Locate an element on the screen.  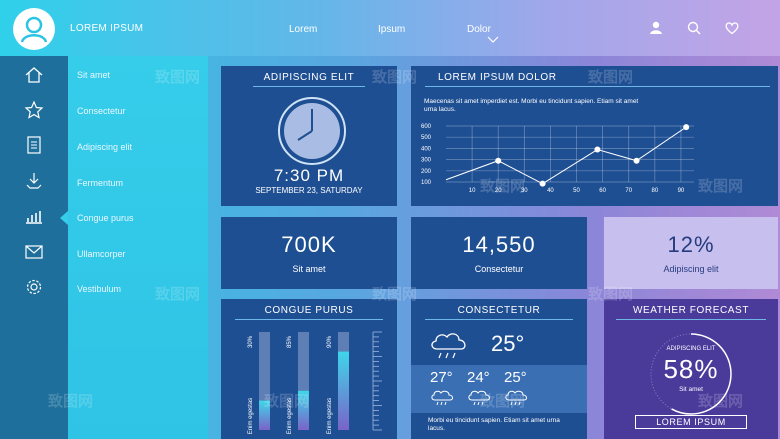
nav-lorem: Lorem is located at coordinates (303, 29).